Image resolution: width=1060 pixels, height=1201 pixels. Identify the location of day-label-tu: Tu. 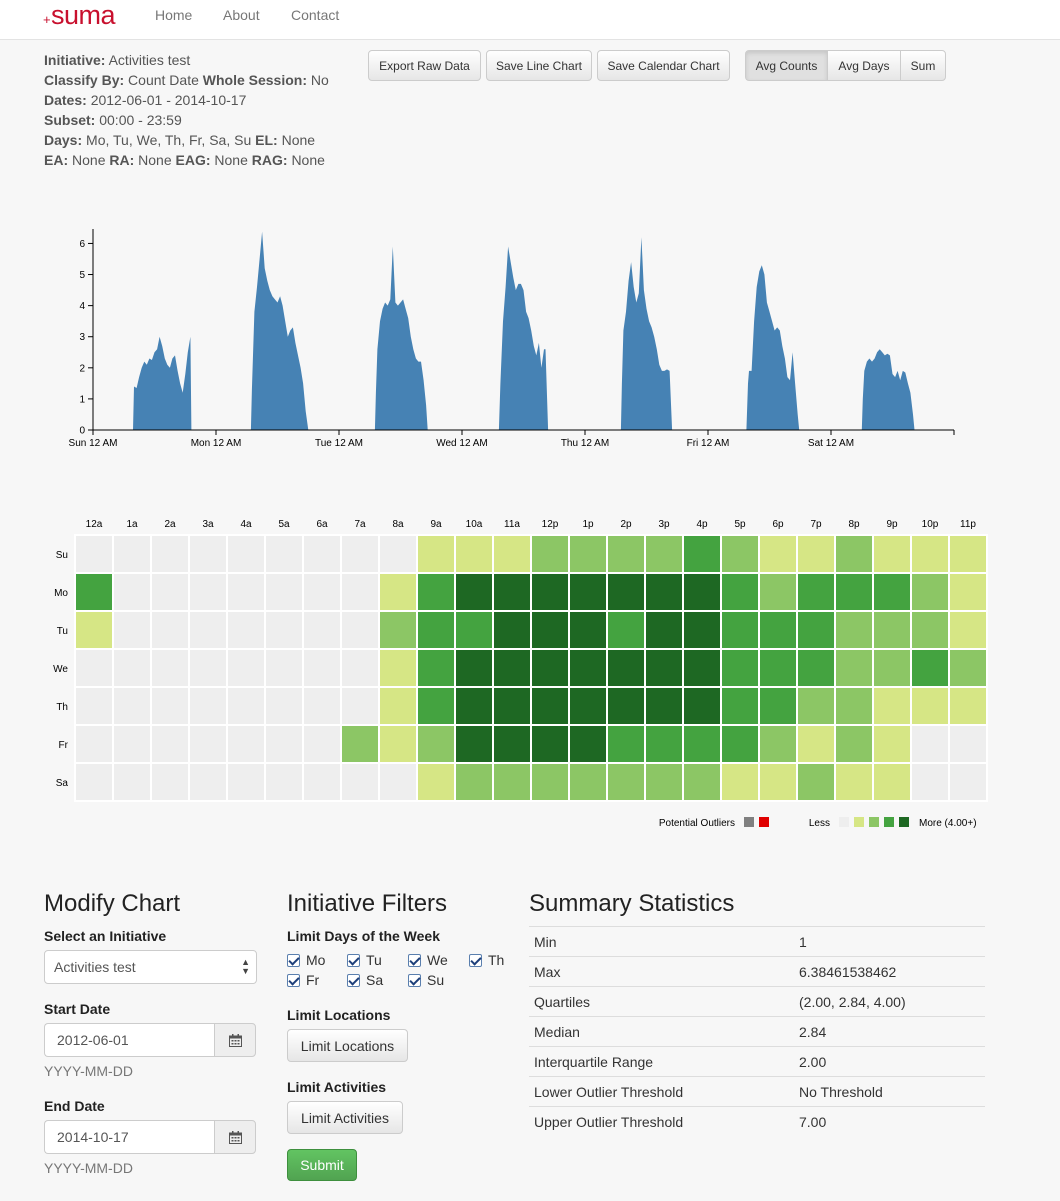
(374, 960).